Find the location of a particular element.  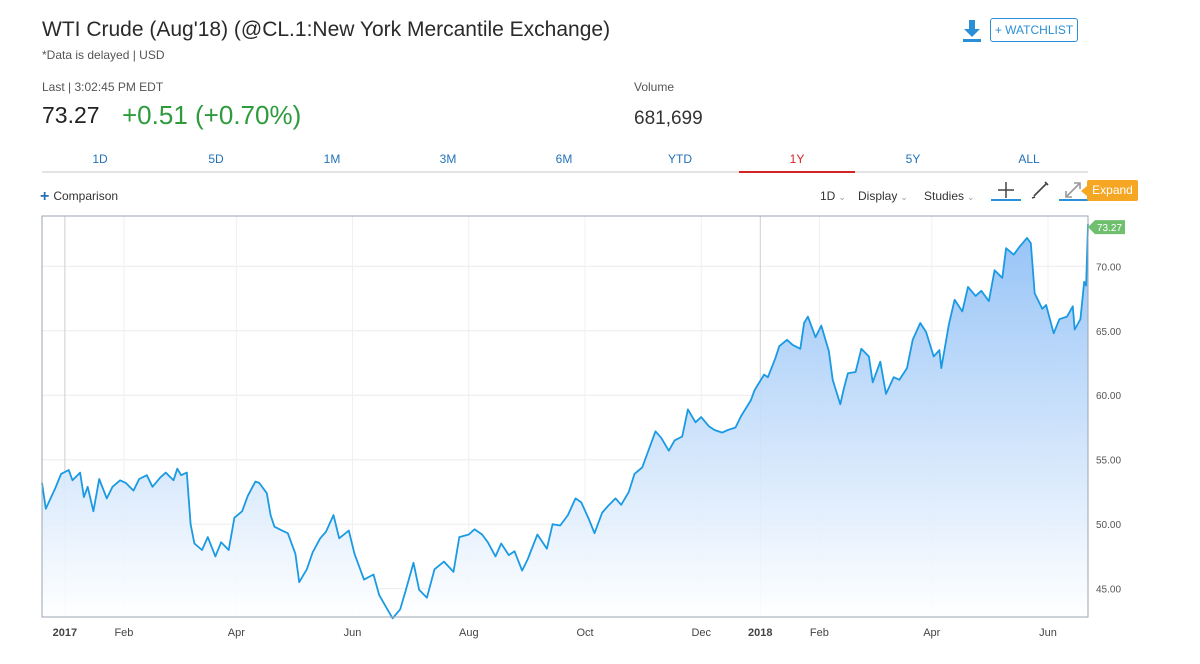

comparison-label: Comparison is located at coordinates (86, 196).